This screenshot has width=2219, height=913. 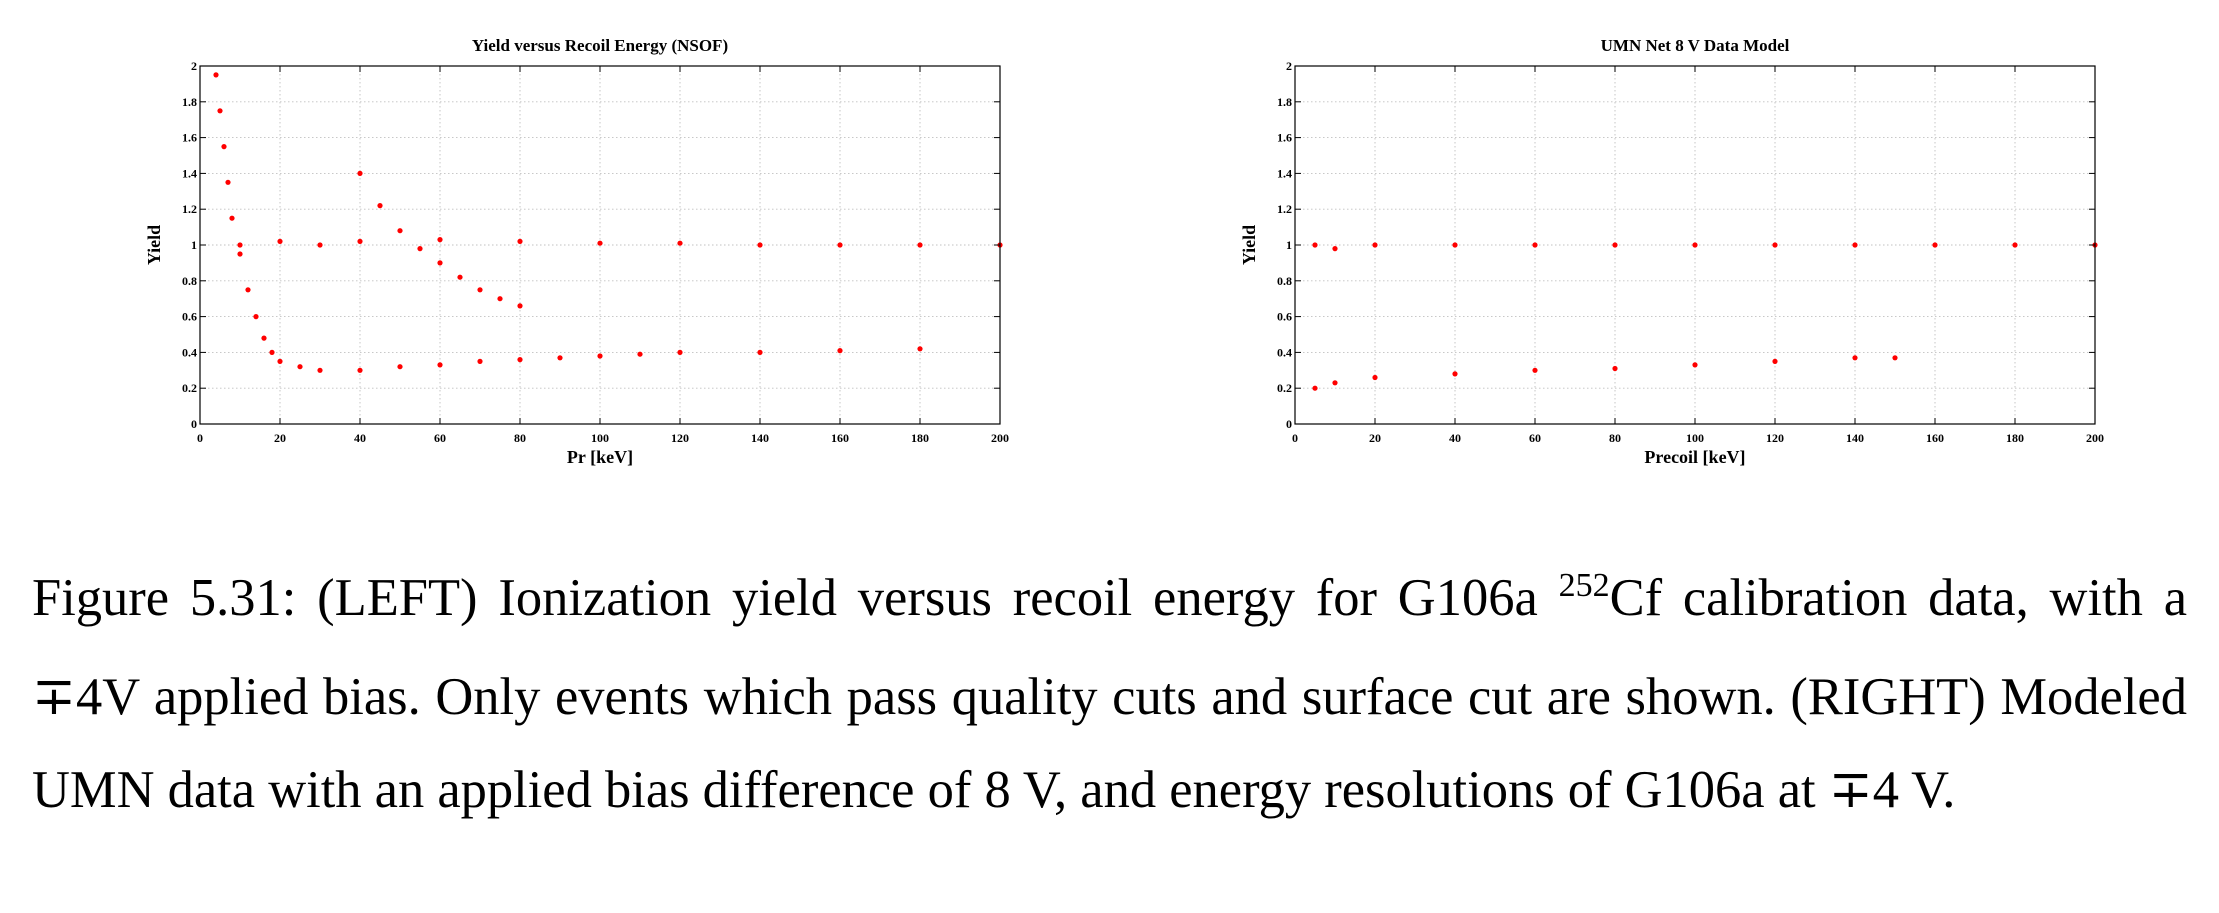 I want to click on right-x-tick-label: 60, so click(x=1535, y=438).